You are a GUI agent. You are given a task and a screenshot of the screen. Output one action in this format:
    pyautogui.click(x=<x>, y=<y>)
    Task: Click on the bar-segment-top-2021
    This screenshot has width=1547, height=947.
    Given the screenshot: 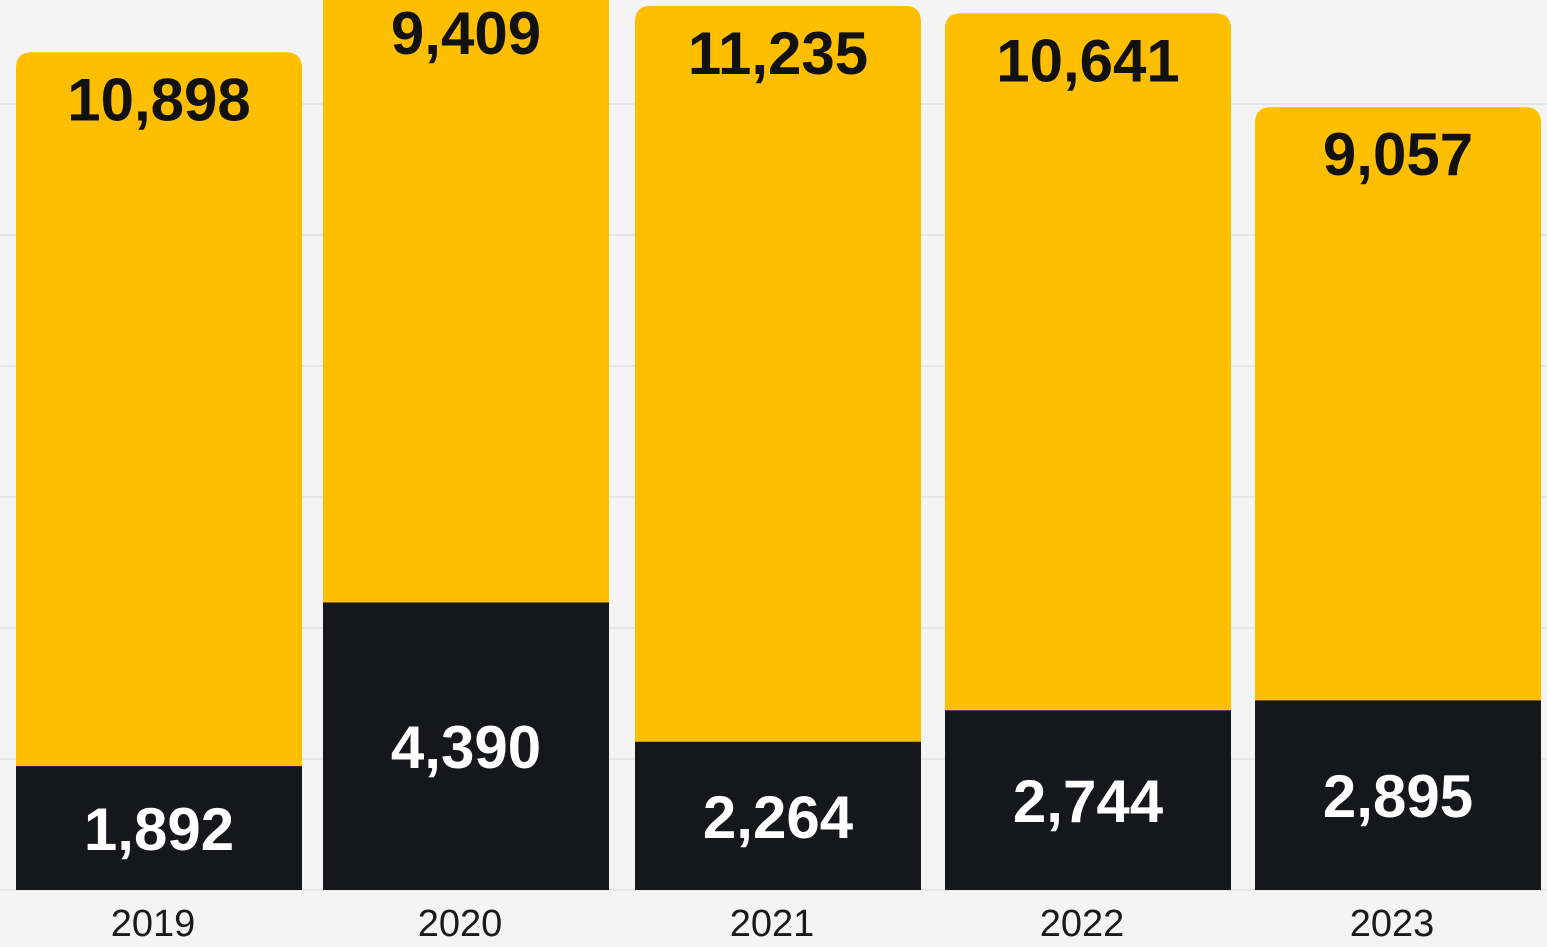 What is the action you would take?
    pyautogui.click(x=778, y=373)
    